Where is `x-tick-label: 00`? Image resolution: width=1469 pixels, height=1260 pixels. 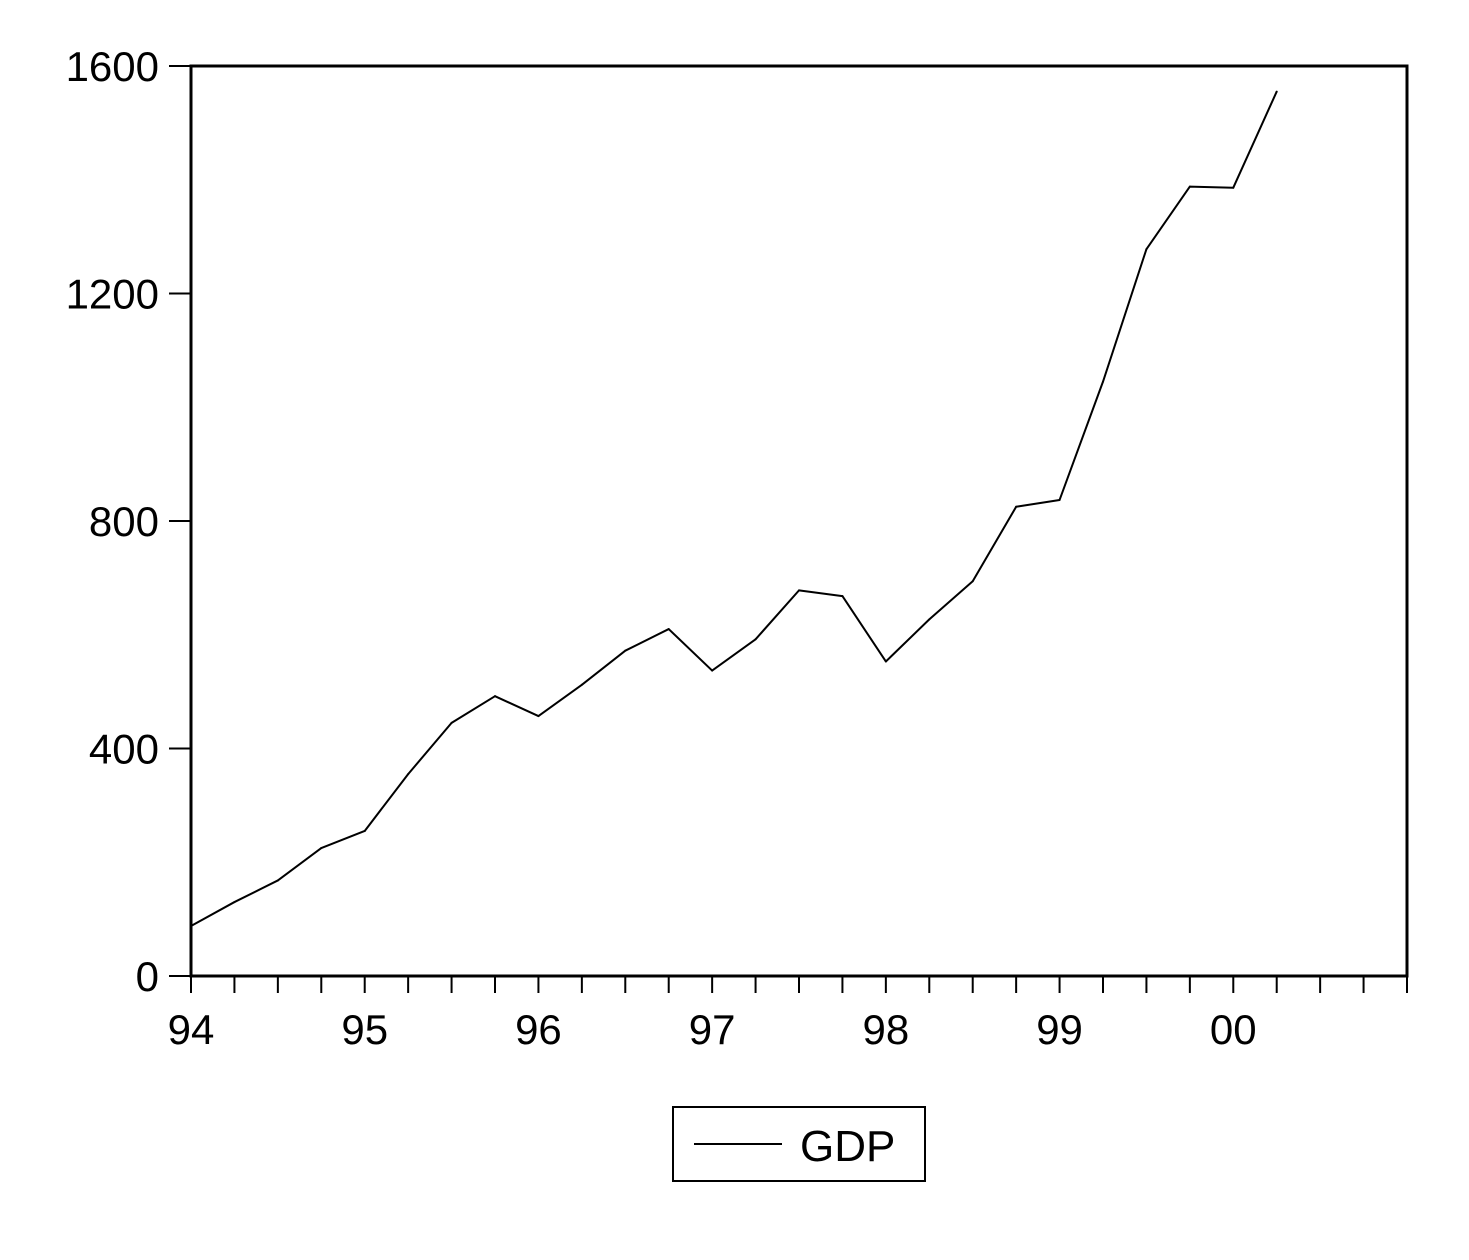 x-tick-label: 00 is located at coordinates (1233, 1029).